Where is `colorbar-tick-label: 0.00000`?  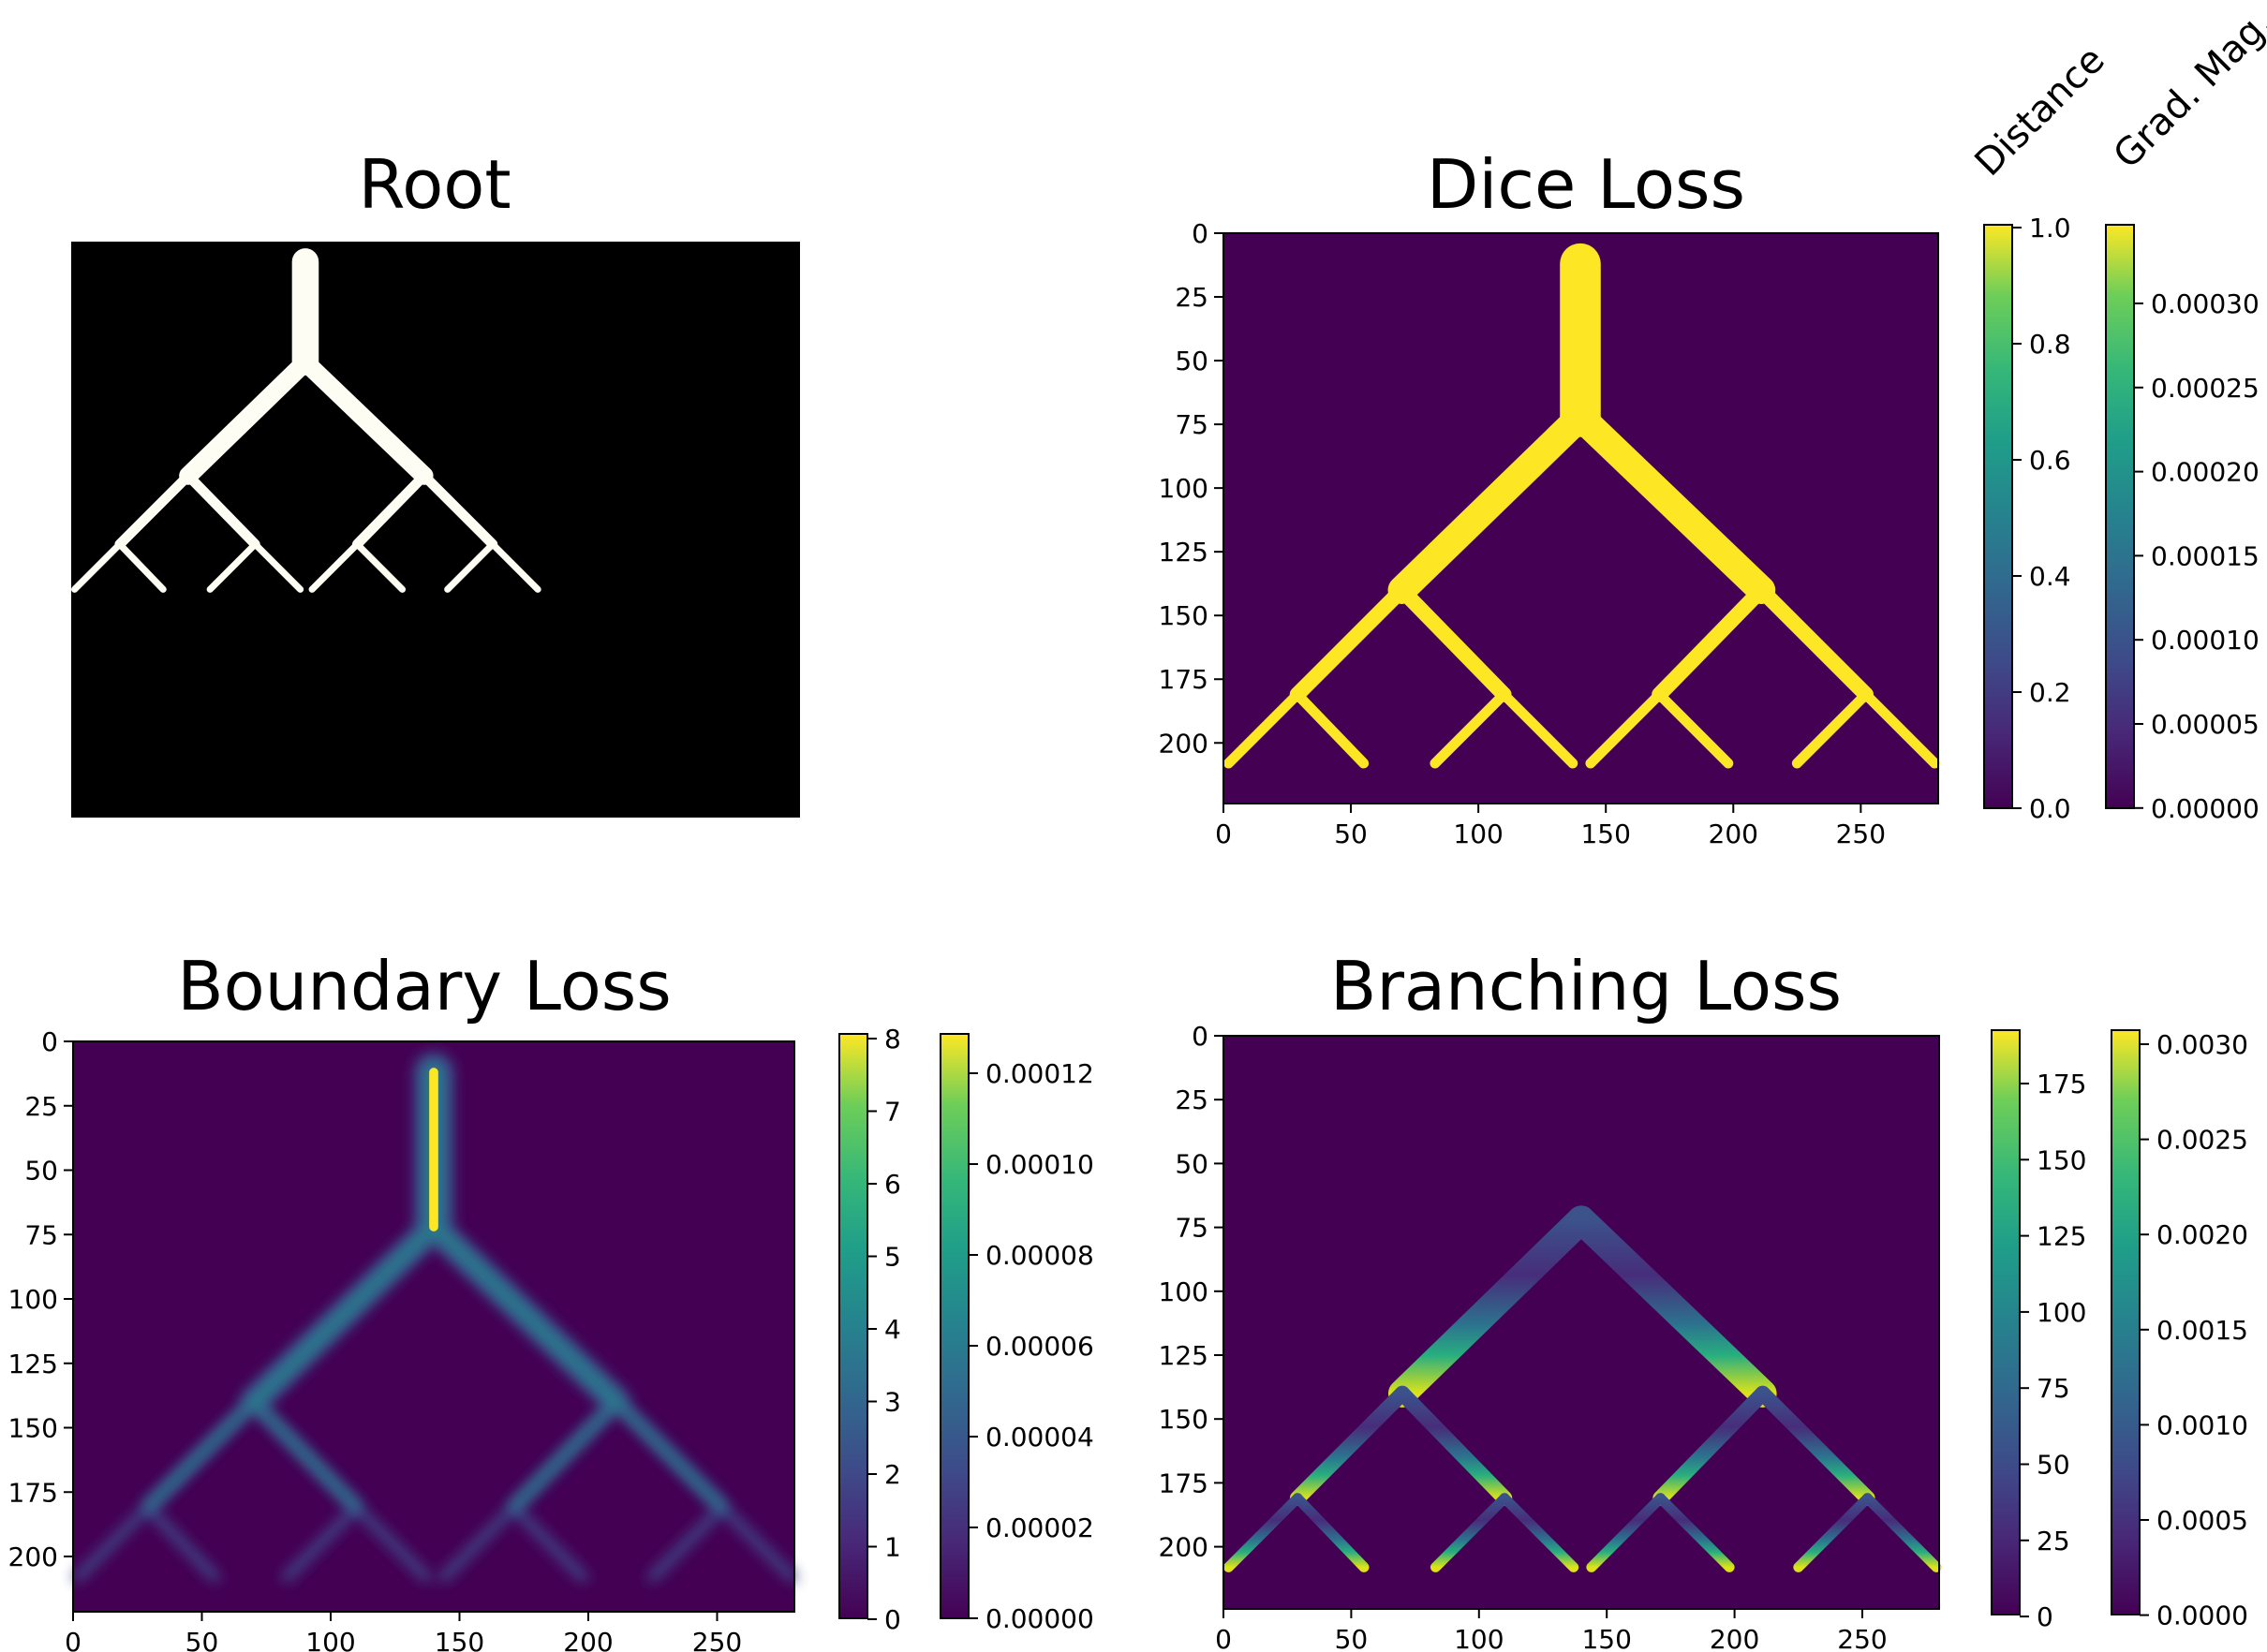 colorbar-tick-label: 0.00000 is located at coordinates (1039, 1618).